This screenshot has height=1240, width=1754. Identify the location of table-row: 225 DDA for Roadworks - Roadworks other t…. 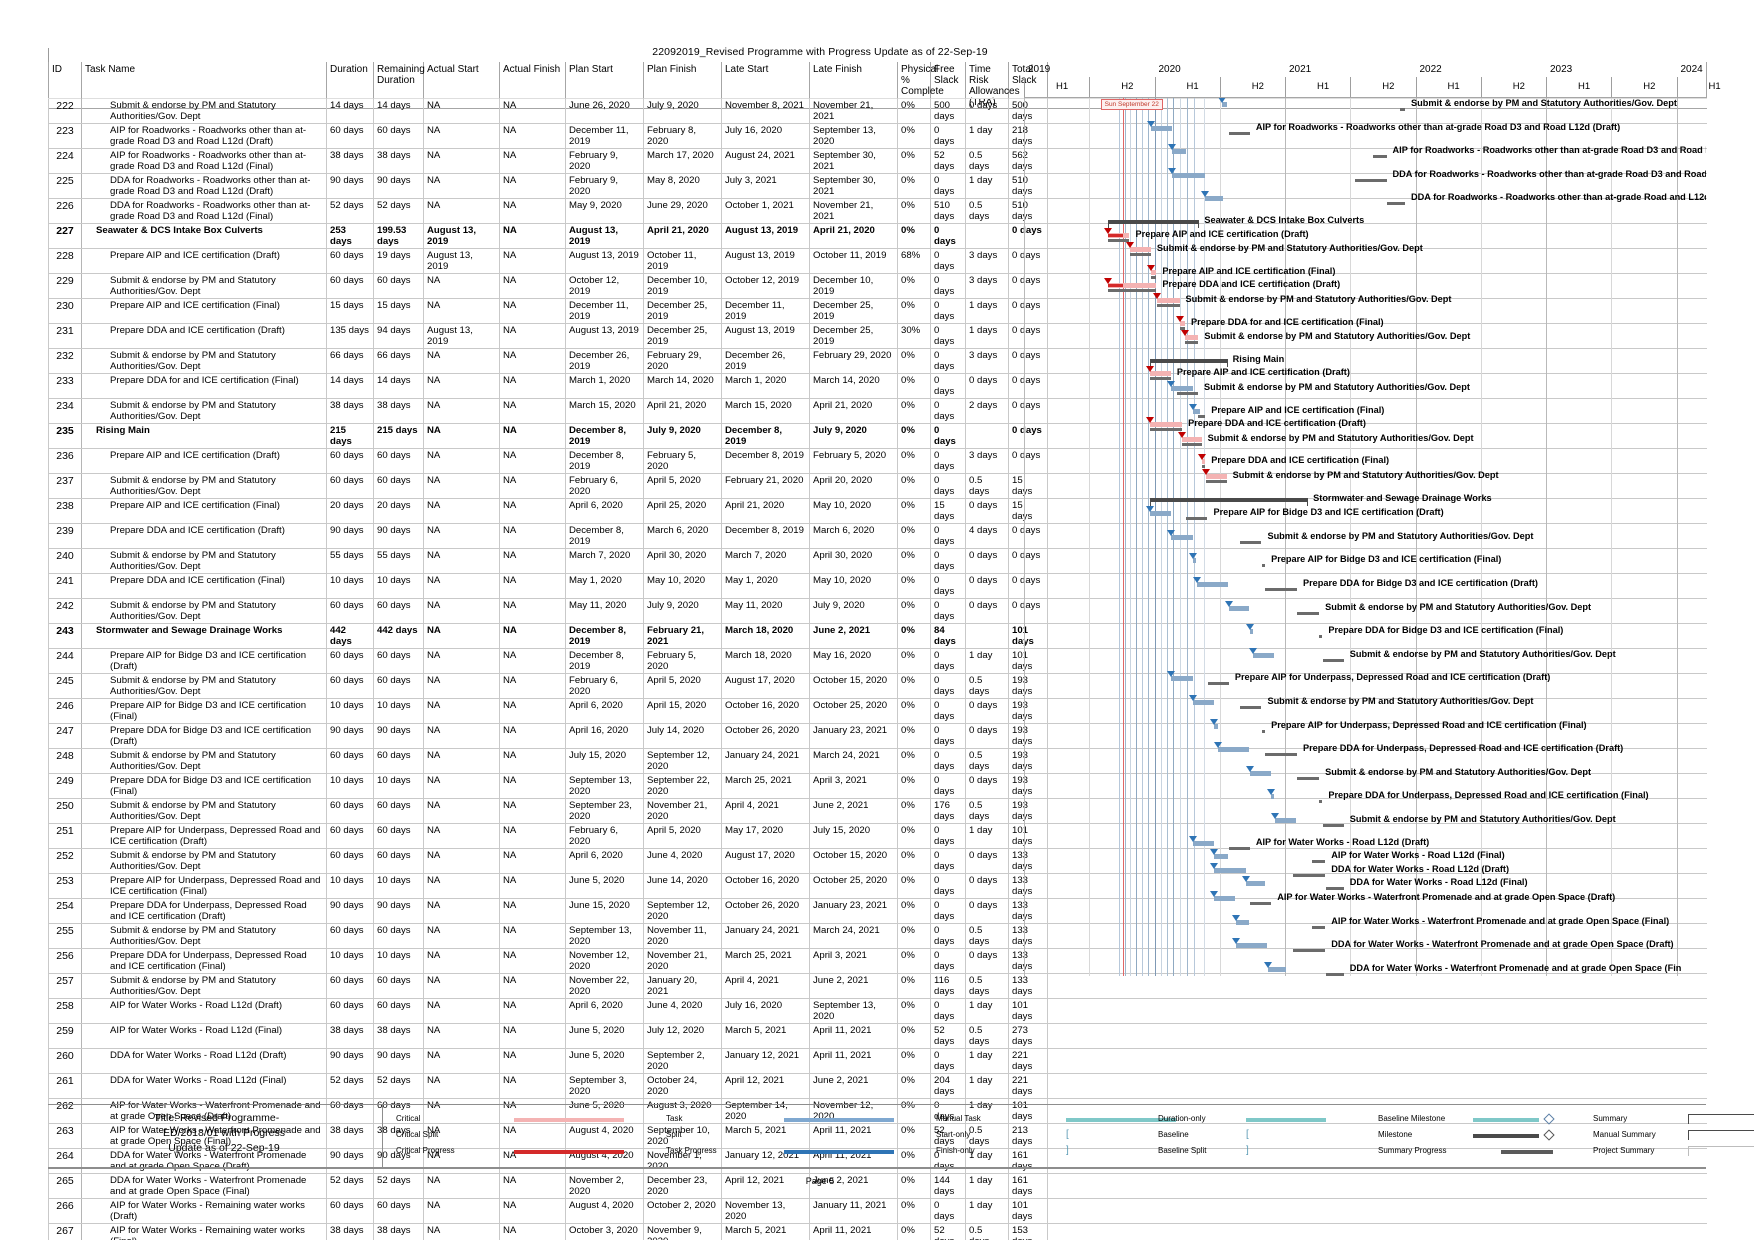
(877, 186).